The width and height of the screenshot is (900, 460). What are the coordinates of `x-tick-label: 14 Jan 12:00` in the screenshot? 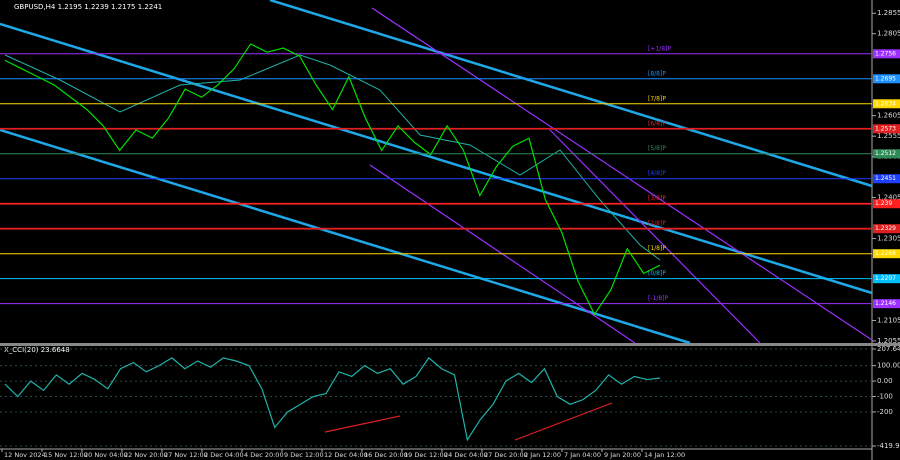 It's located at (664, 455).